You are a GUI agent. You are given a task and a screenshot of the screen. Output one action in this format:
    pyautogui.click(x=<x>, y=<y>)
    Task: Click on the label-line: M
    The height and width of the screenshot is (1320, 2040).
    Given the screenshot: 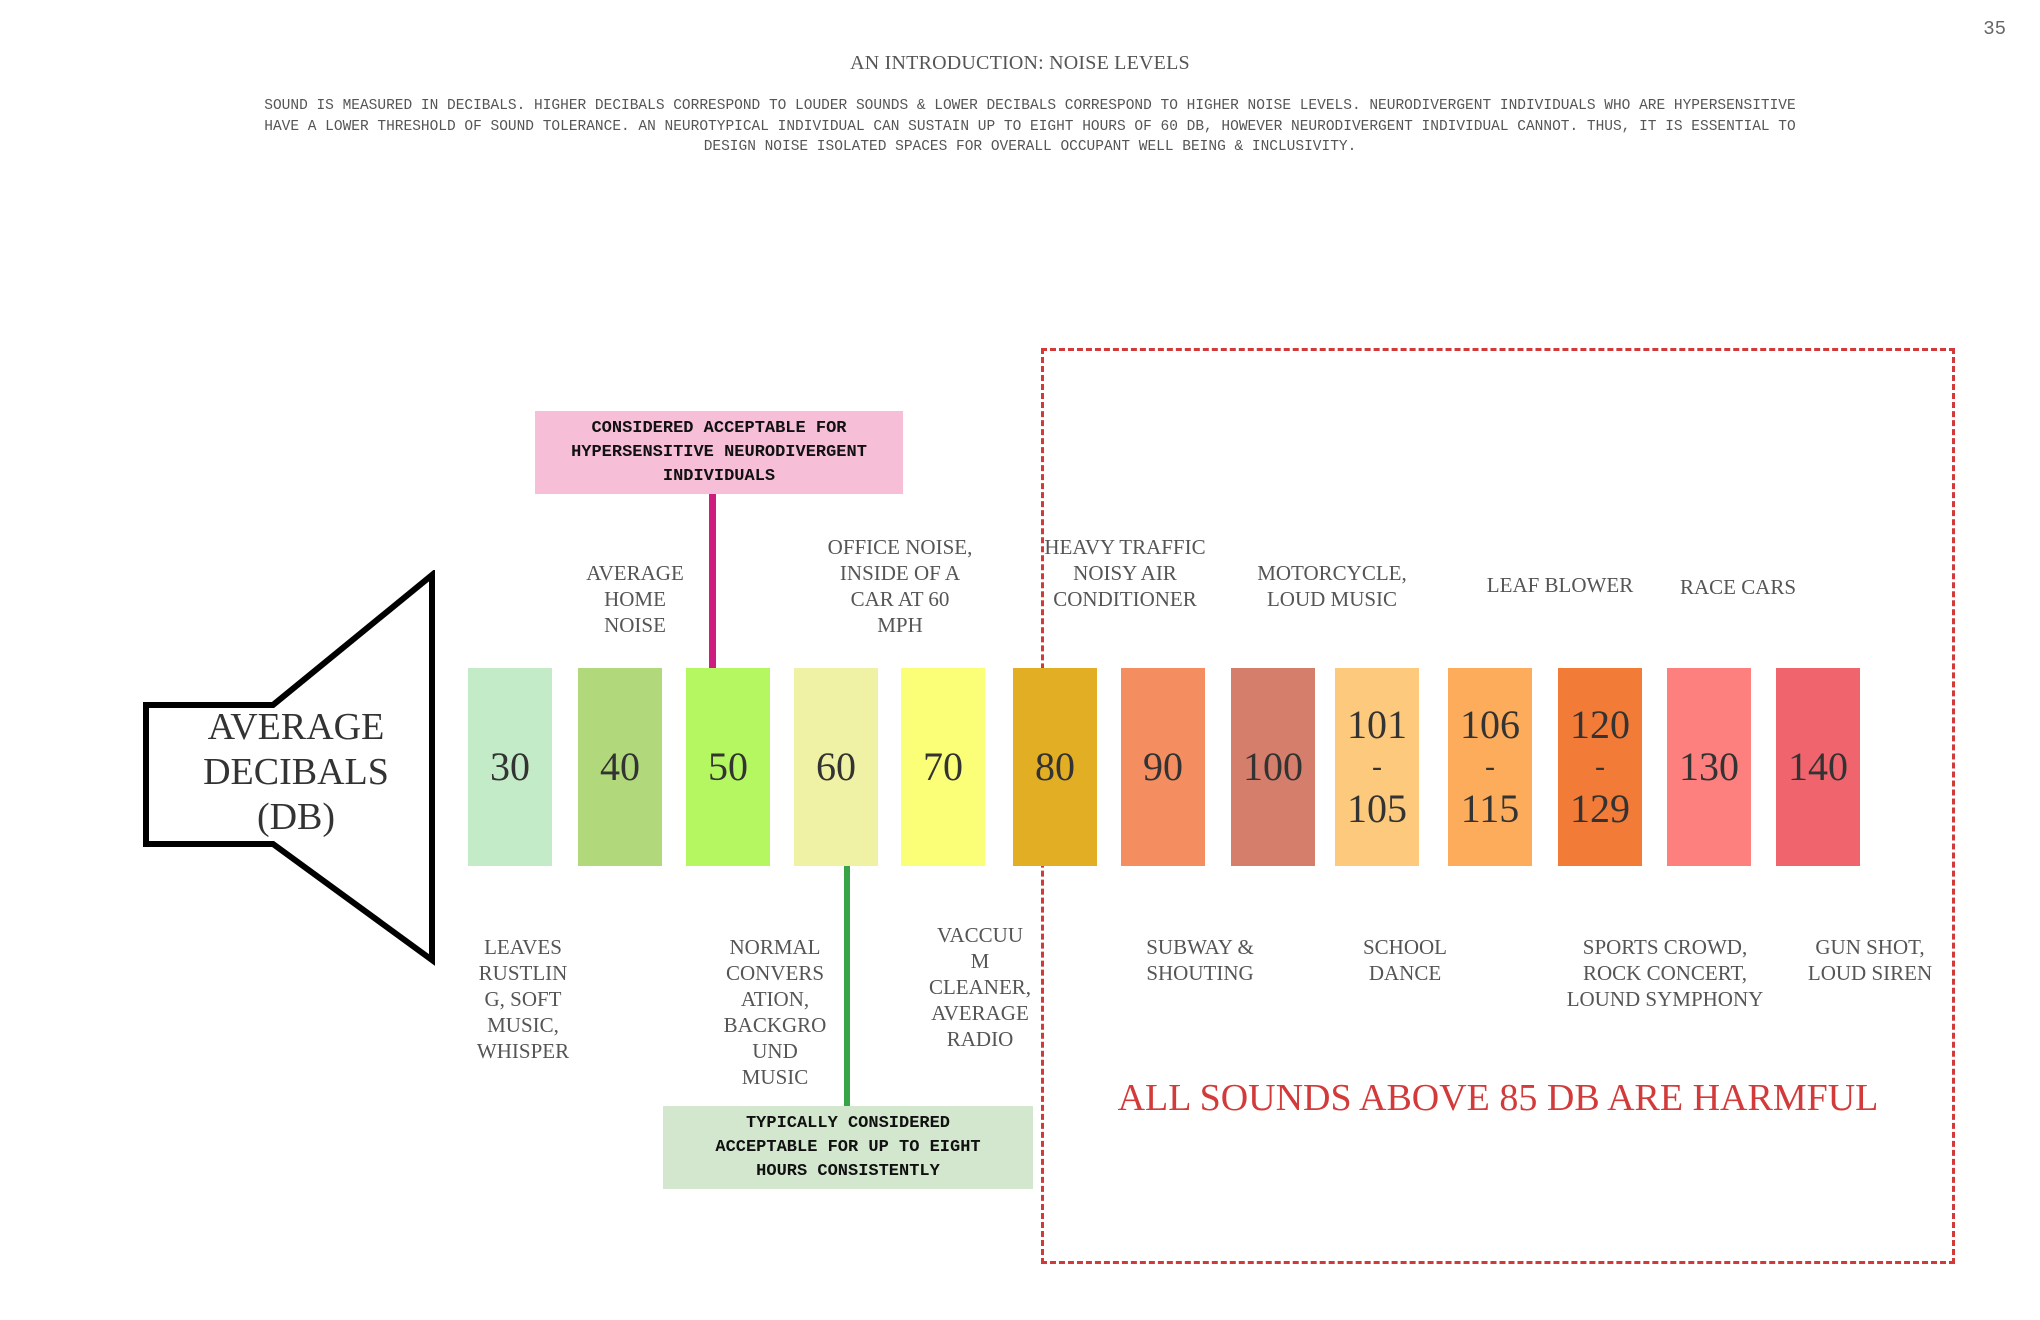 What is the action you would take?
    pyautogui.click(x=980, y=961)
    